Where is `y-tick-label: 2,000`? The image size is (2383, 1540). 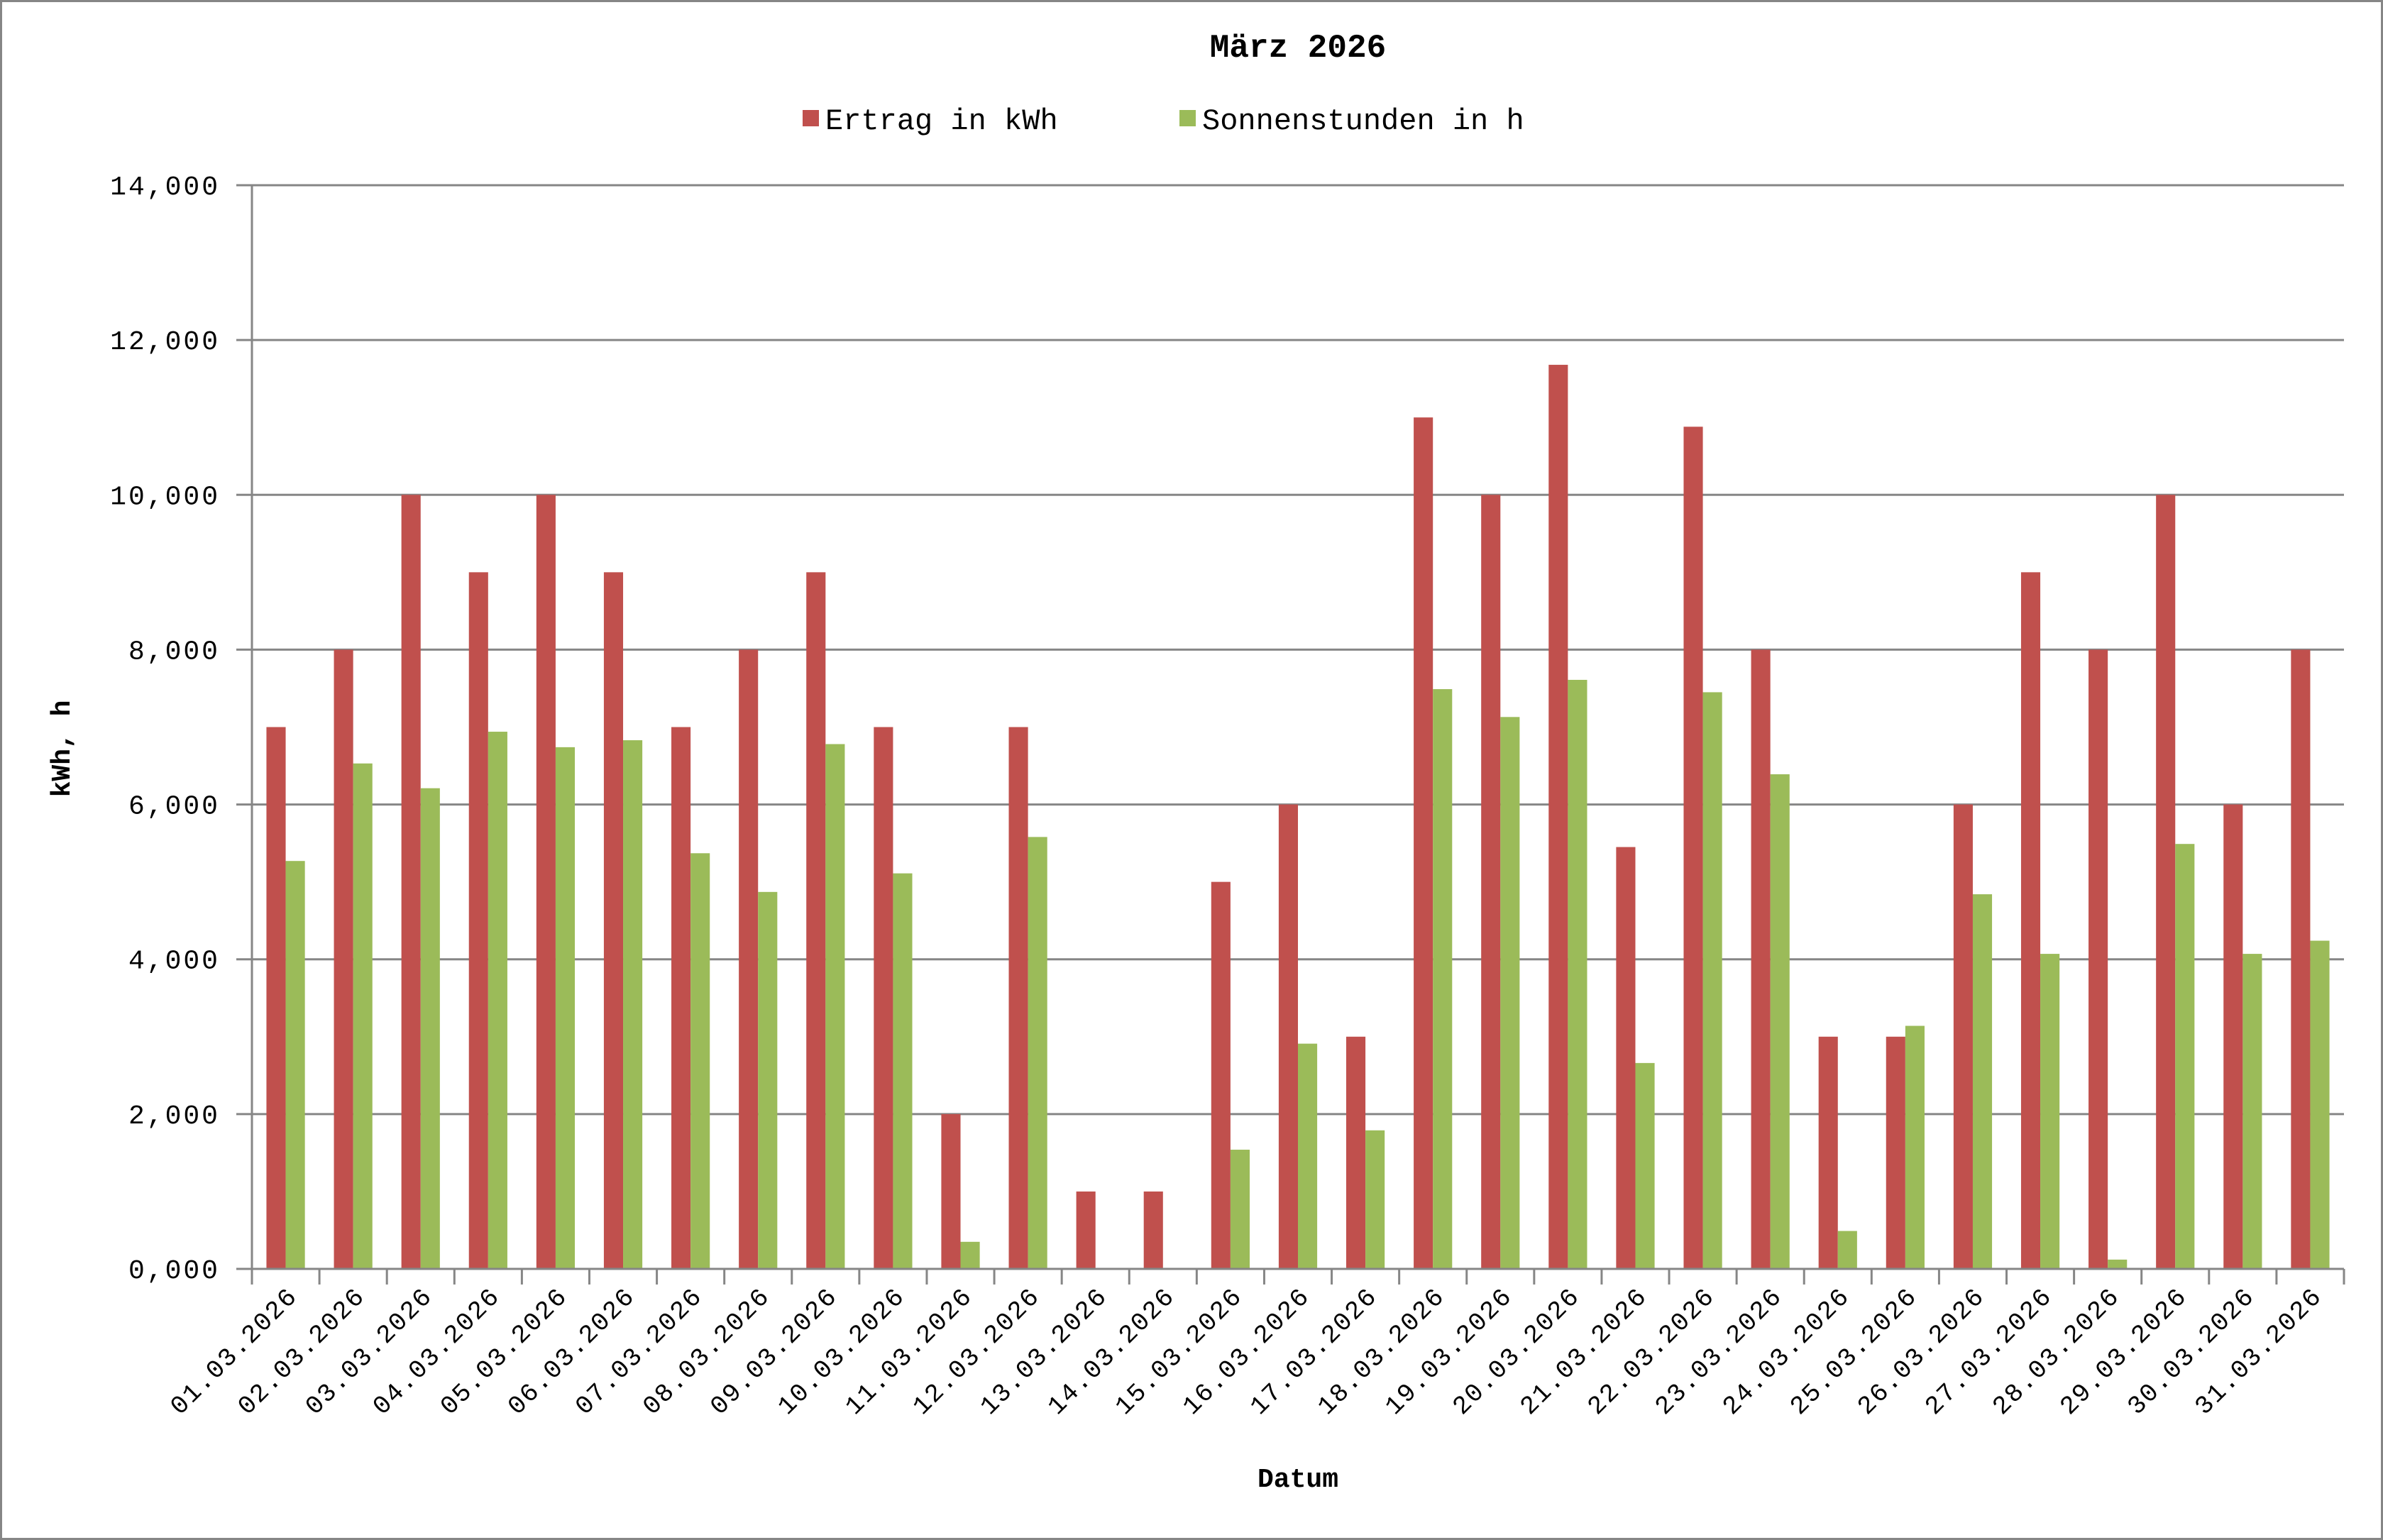 y-tick-label: 2,000 is located at coordinates (174, 1116).